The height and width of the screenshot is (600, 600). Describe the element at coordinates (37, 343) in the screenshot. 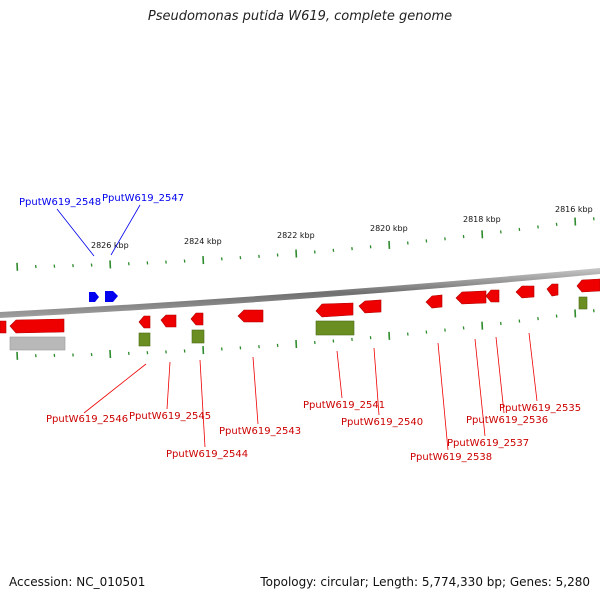

I see `pseudo-feature` at that location.